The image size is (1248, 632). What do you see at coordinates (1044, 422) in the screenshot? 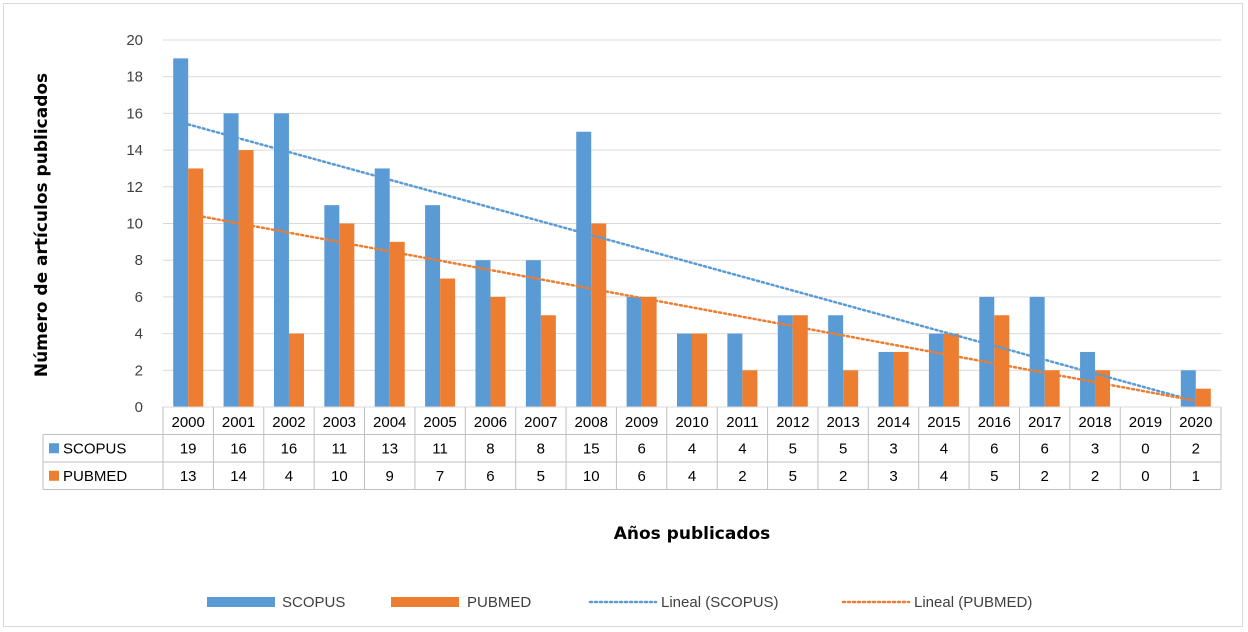
I see `x-category-label: 2017` at bounding box center [1044, 422].